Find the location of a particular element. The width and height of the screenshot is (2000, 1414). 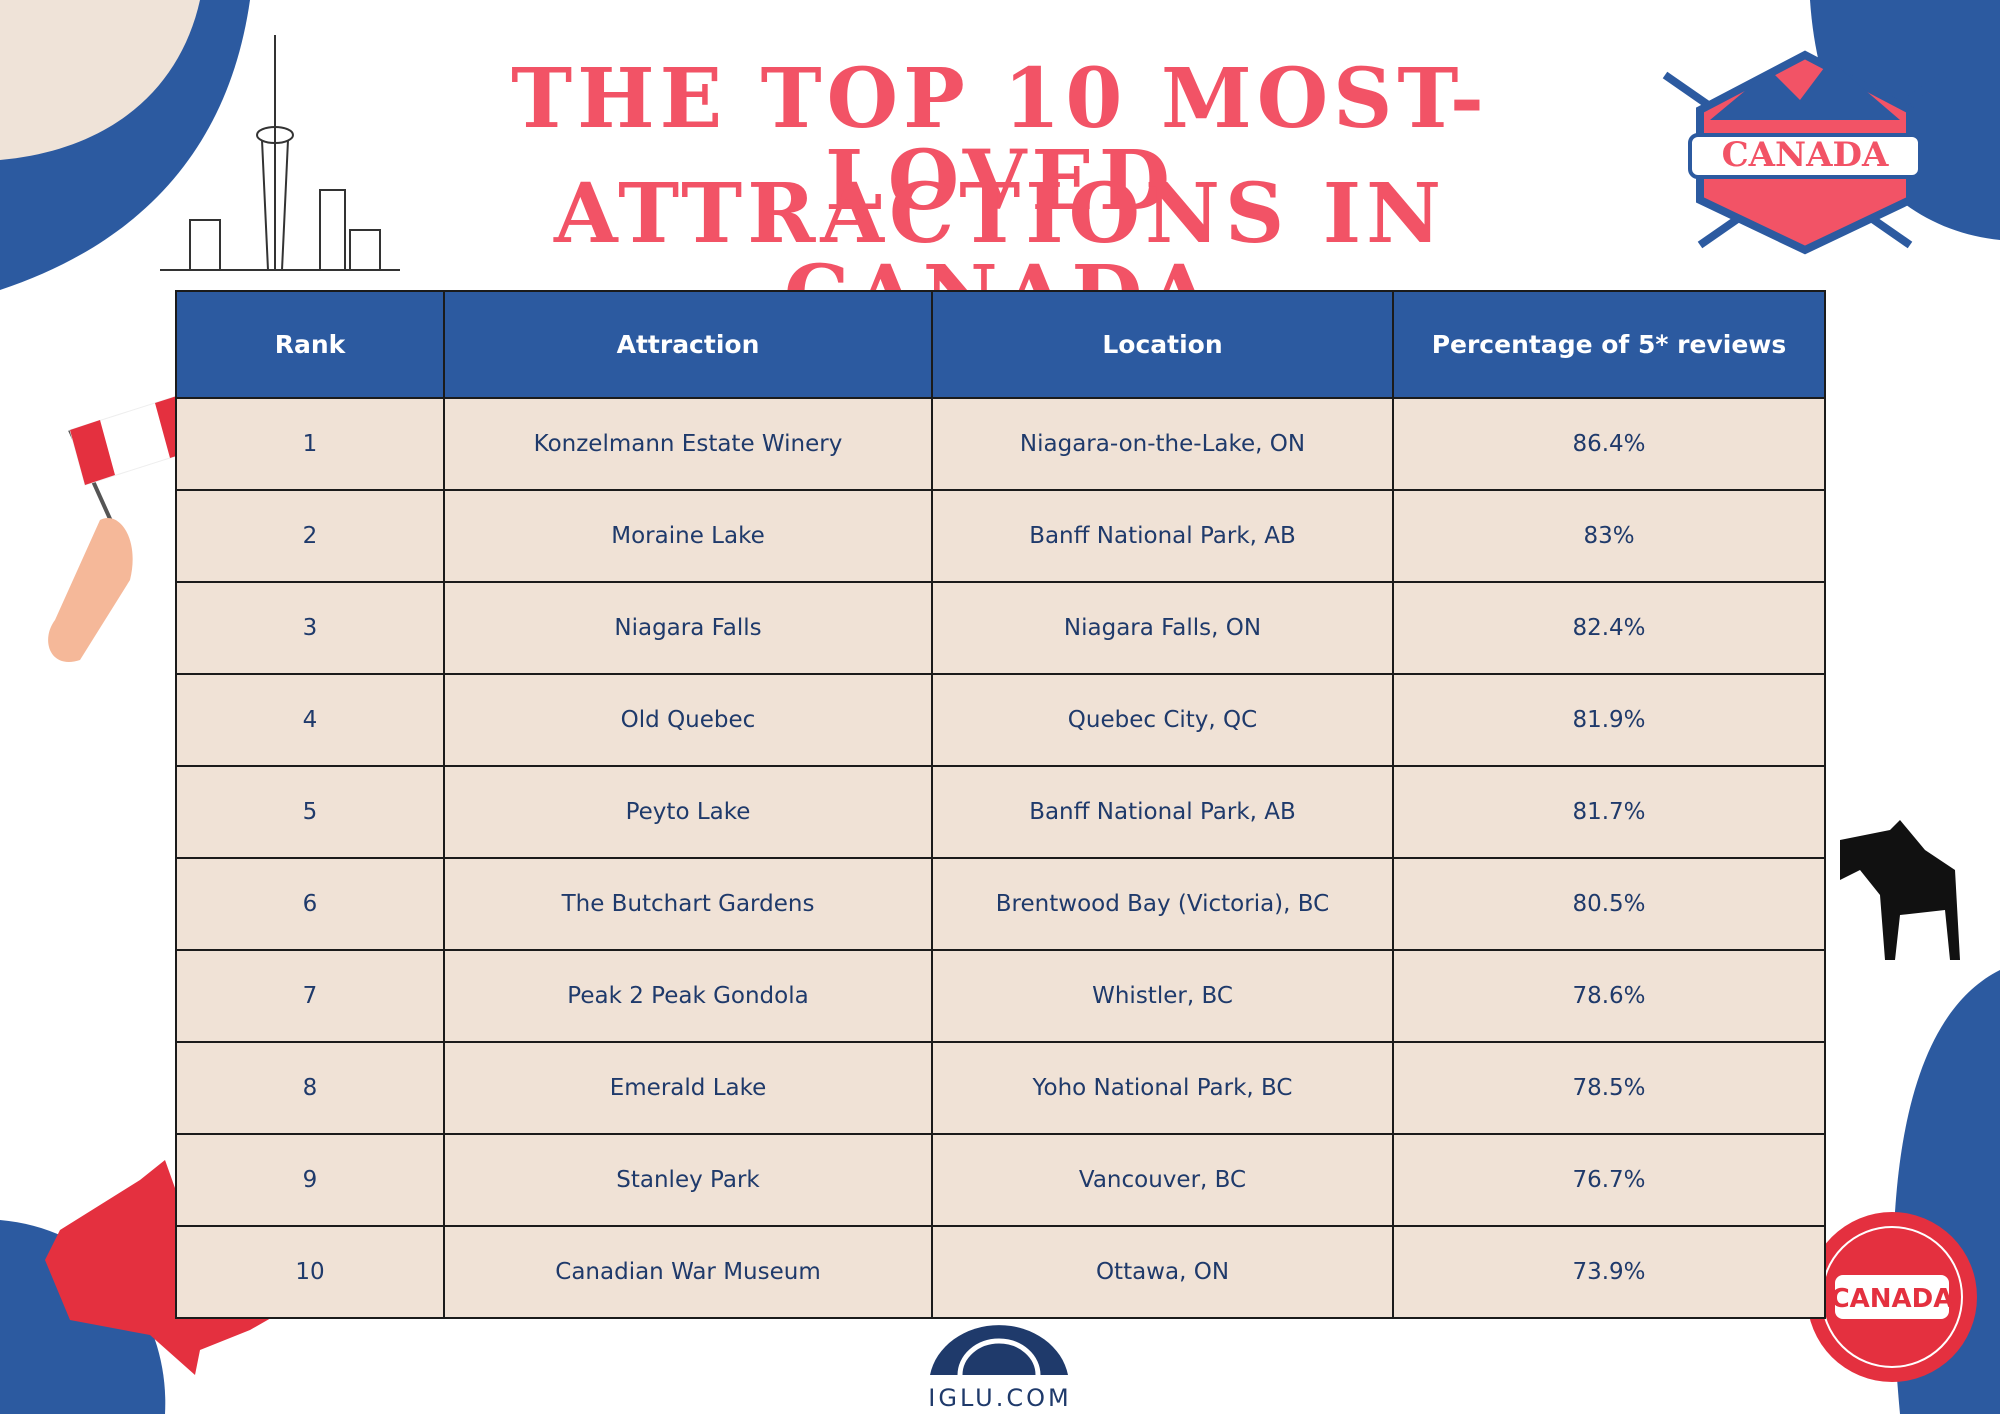

table-cell: 82.4% is located at coordinates (1609, 628).